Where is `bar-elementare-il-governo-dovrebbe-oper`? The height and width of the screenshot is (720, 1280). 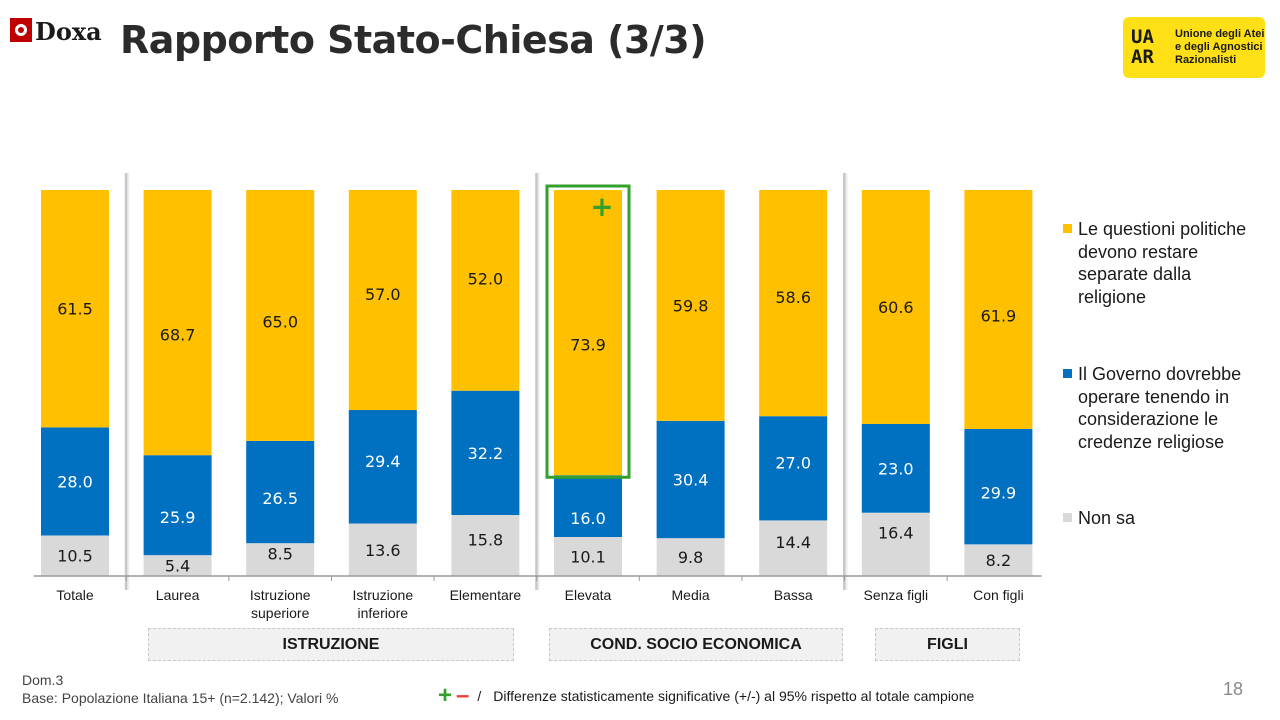
bar-elementare-il-governo-dovrebbe-oper is located at coordinates (485, 453).